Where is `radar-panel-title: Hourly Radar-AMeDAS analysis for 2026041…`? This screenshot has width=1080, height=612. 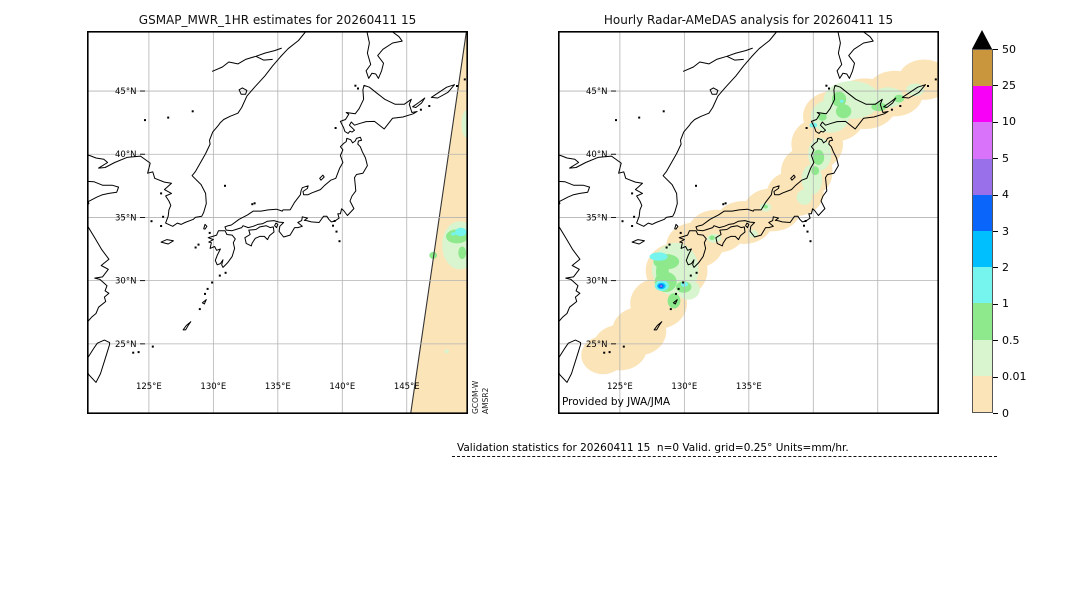
radar-panel-title: Hourly Radar-AMeDAS analysis for 2026041… is located at coordinates (748, 20).